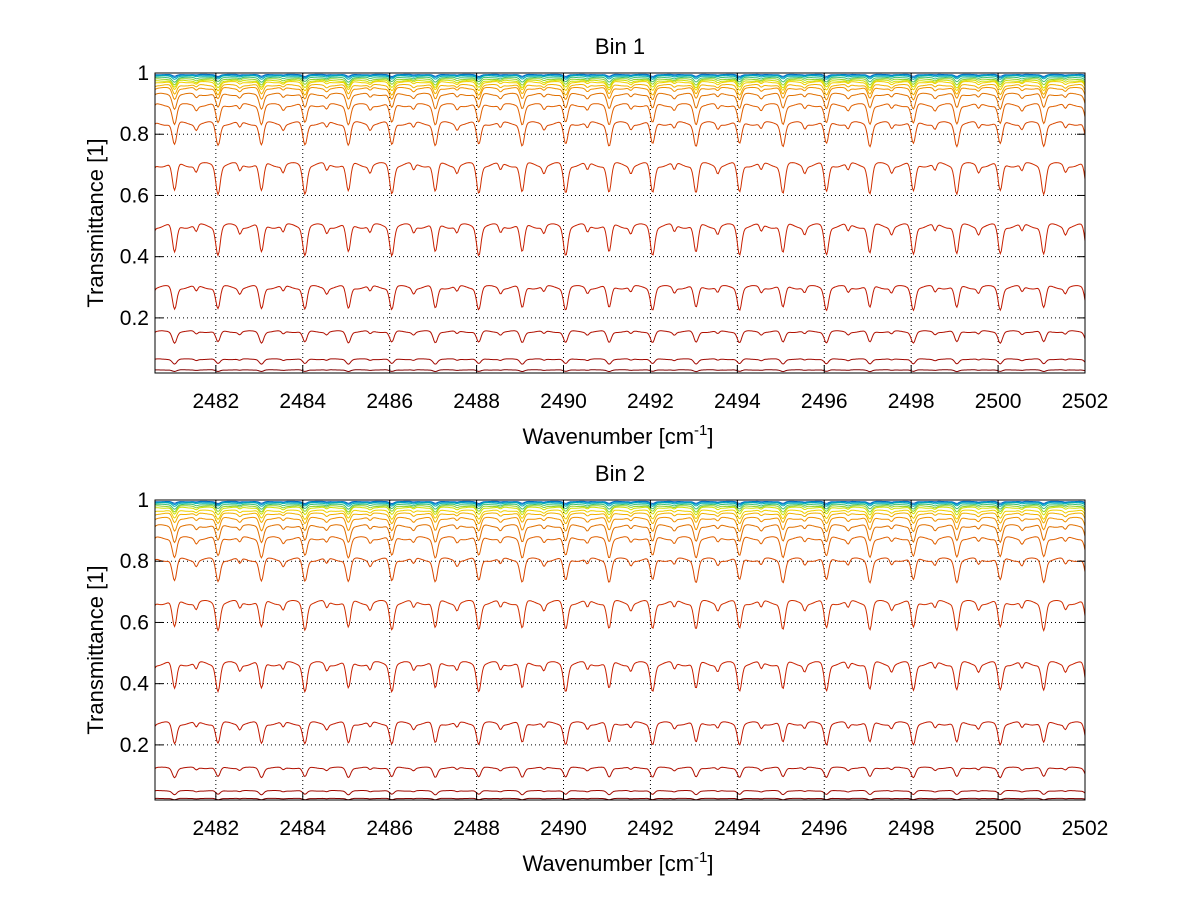 The width and height of the screenshot is (1200, 906). Describe the element at coordinates (620, 46) in the screenshot. I see `chart-title: Bin 1` at that location.